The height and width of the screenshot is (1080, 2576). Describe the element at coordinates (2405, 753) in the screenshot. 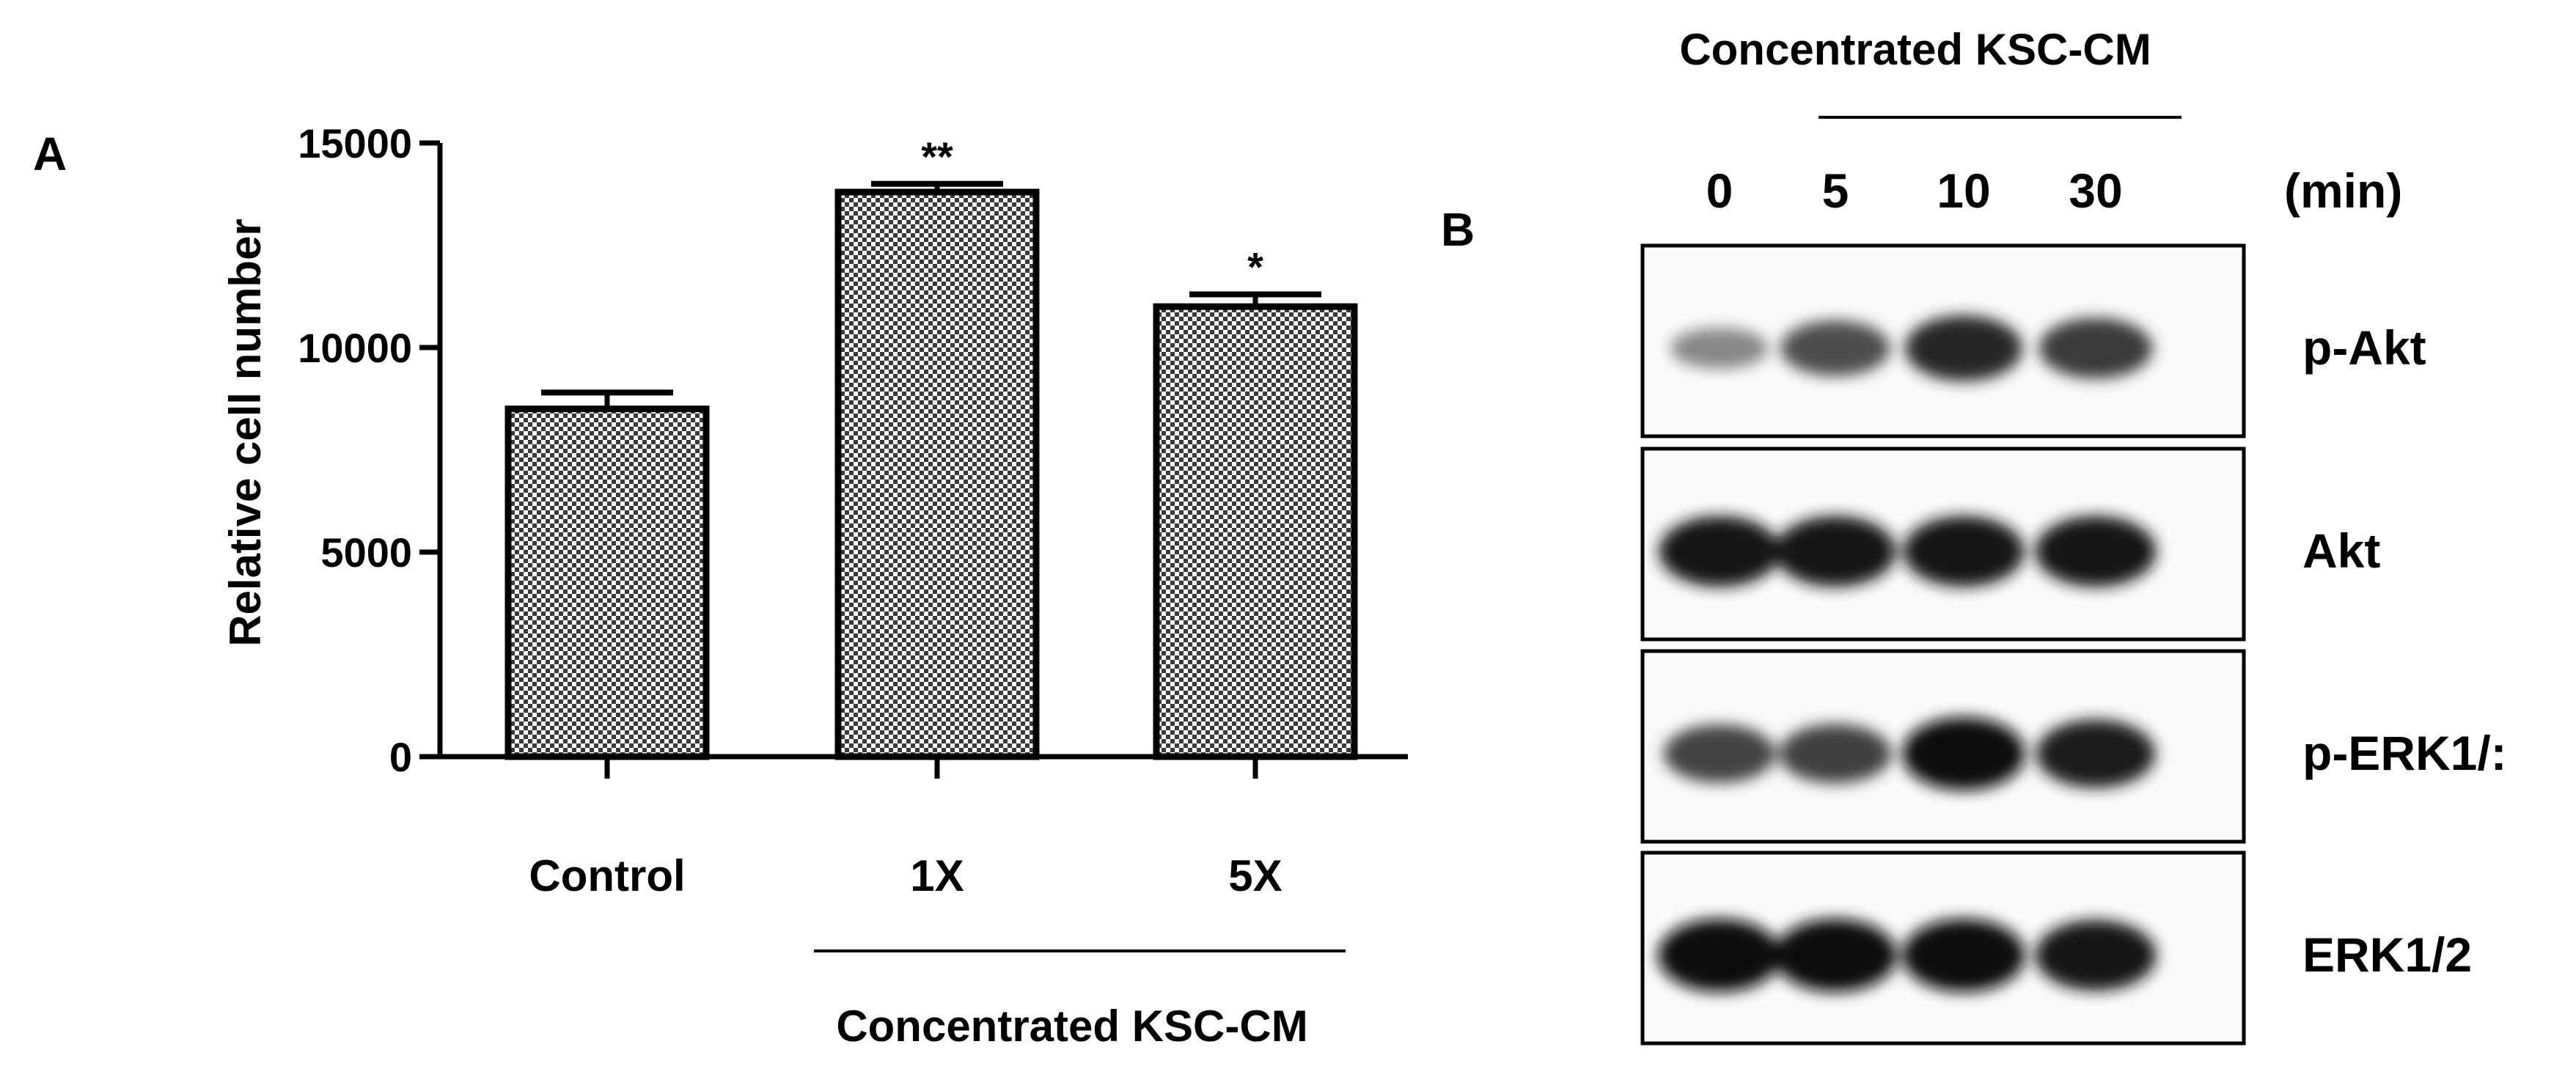

I see `blot-row-label: p-ERK1/:` at that location.